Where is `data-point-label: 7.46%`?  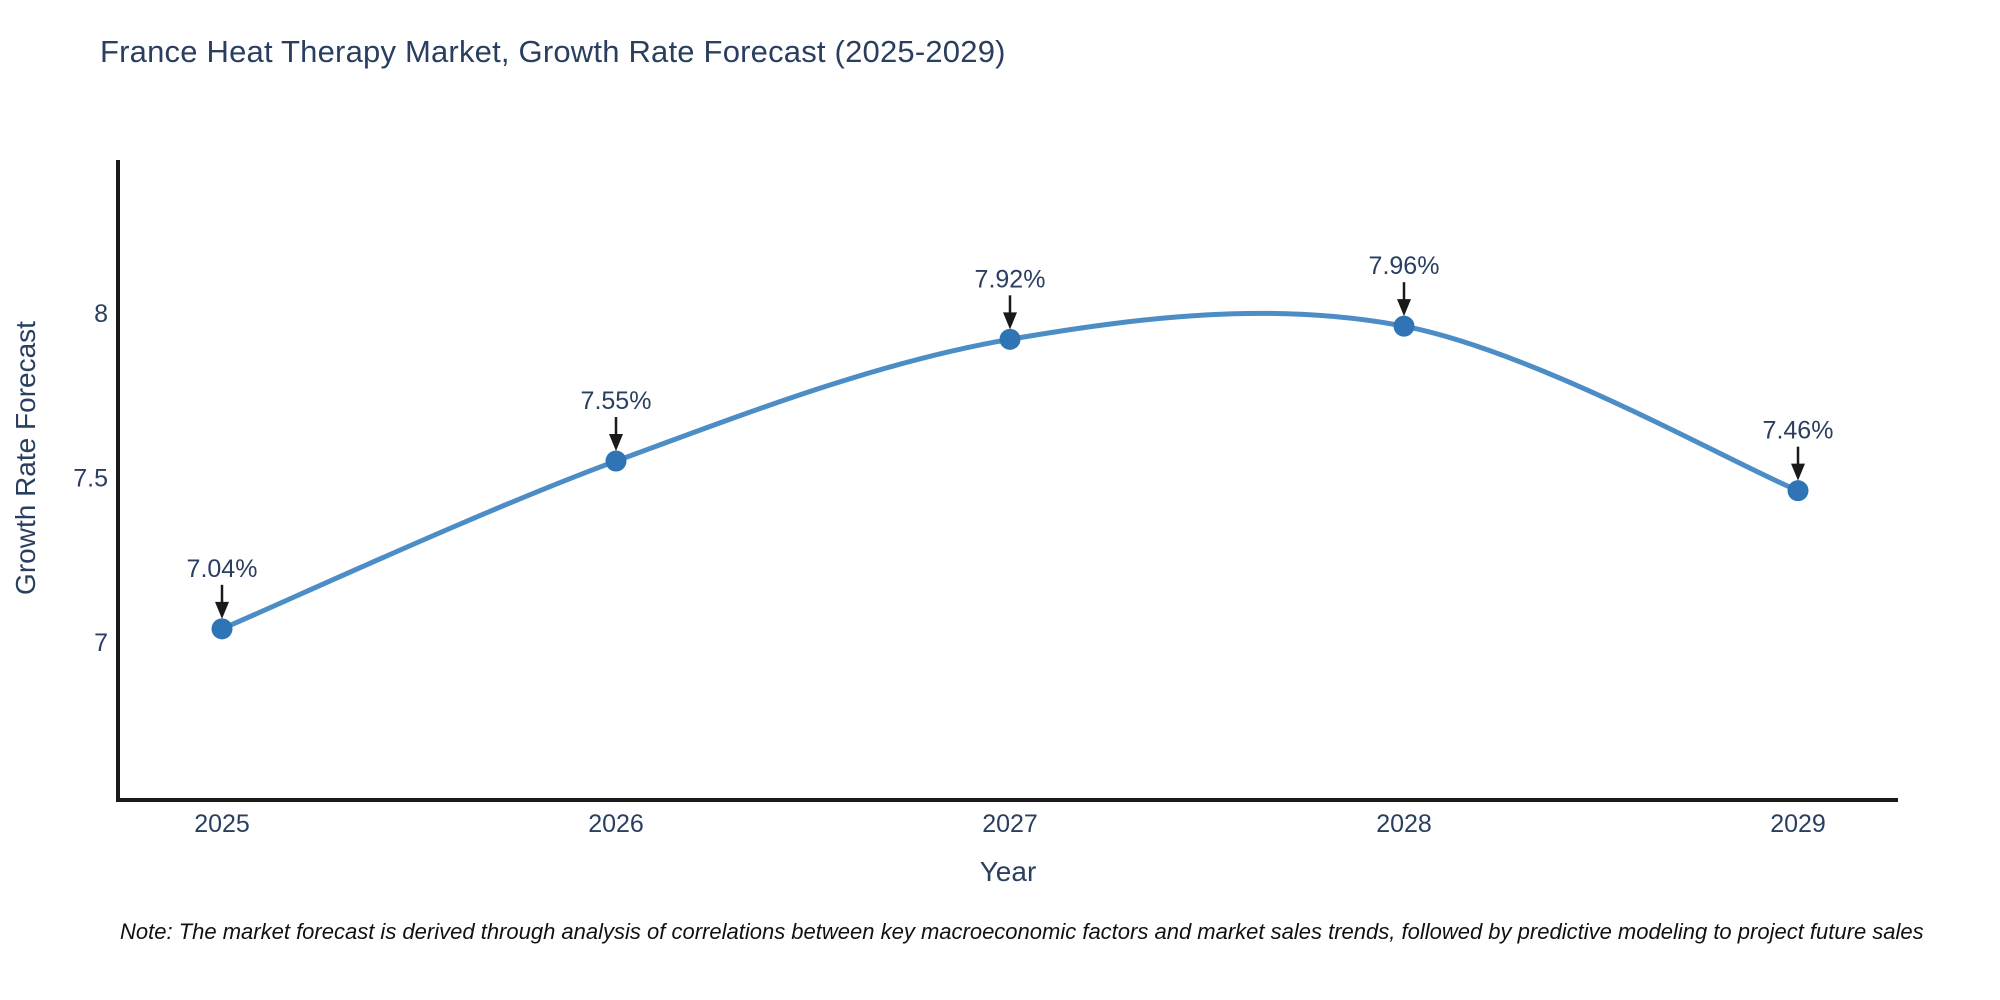
data-point-label: 7.46% is located at coordinates (1798, 431).